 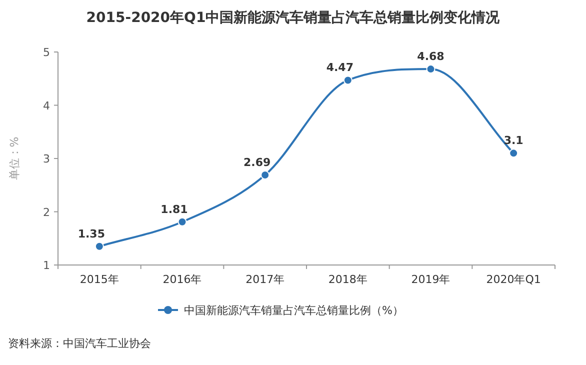 What do you see at coordinates (182, 279) in the screenshot?
I see `x-tick-label: 2016年` at bounding box center [182, 279].